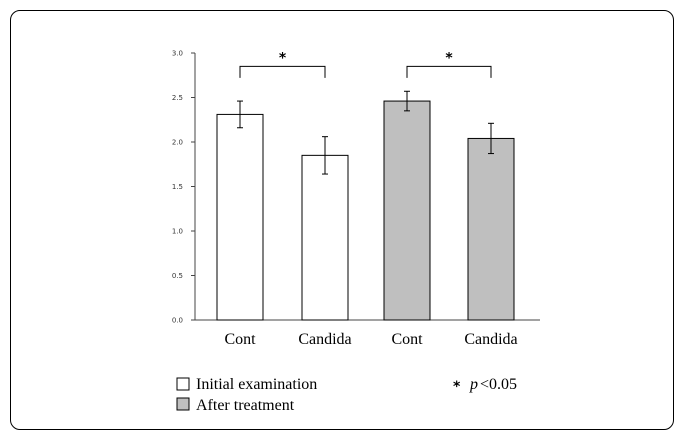  I want to click on legend-swatch-initial, so click(183, 384).